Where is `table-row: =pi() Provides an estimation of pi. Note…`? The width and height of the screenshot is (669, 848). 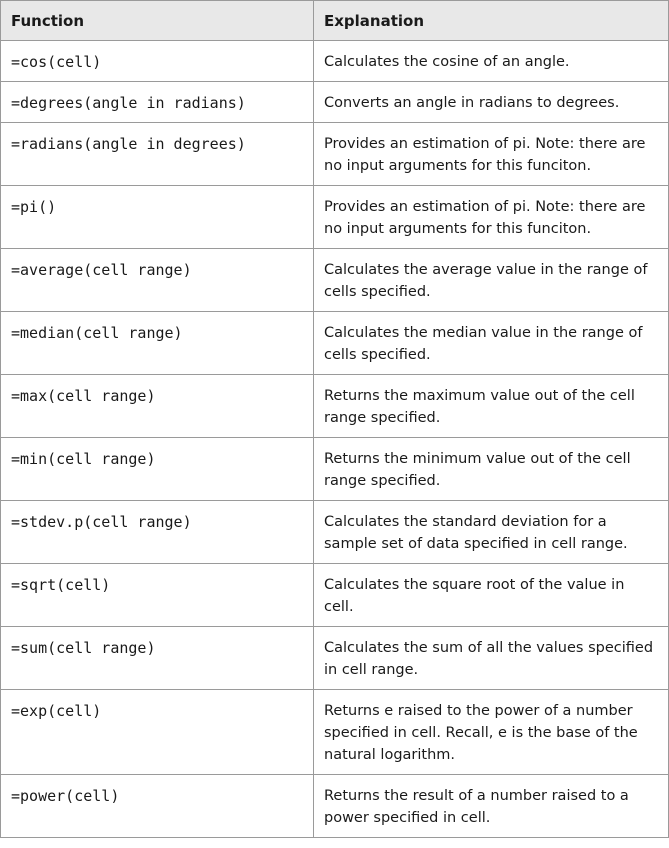
table-row: =pi() Provides an estimation of pi. Note… is located at coordinates (334, 217).